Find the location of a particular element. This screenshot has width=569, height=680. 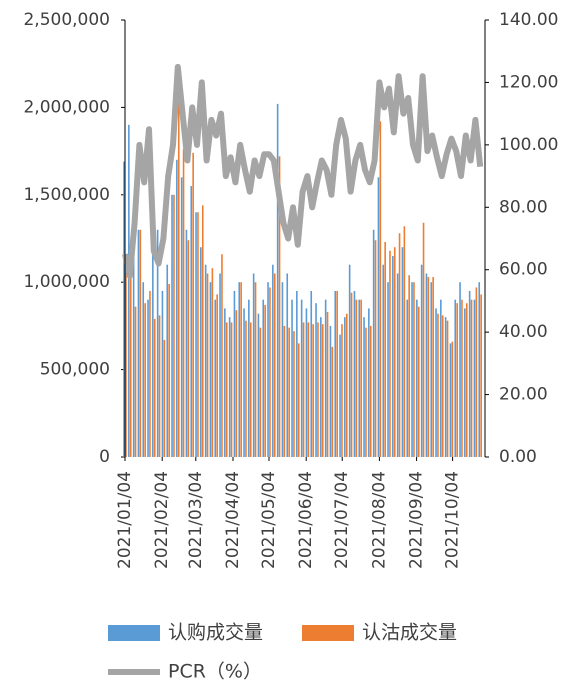

x-tick-label: 2021/05/04 is located at coordinates (269, 520).